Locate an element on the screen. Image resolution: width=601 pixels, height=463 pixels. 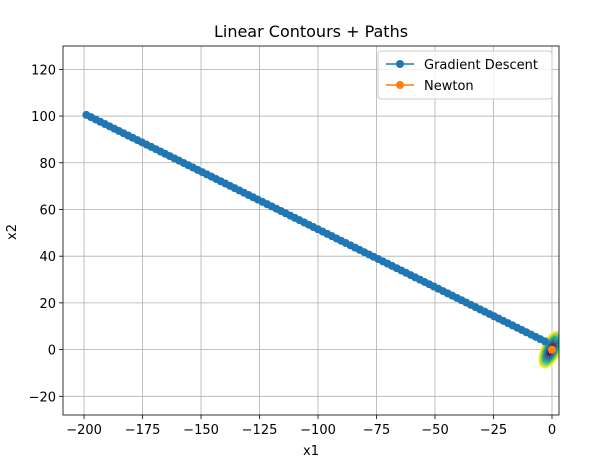
x-tick-label: −125 is located at coordinates (260, 430).